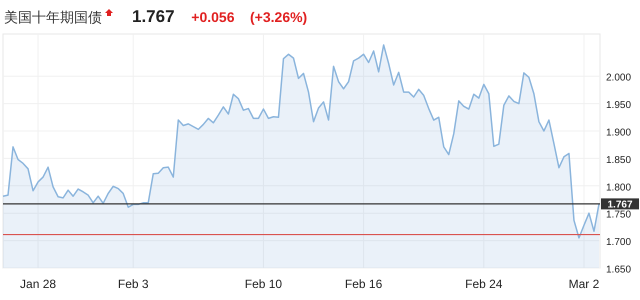  What do you see at coordinates (619, 133) in the screenshot?
I see `y-tick-label: 1.900` at bounding box center [619, 133].